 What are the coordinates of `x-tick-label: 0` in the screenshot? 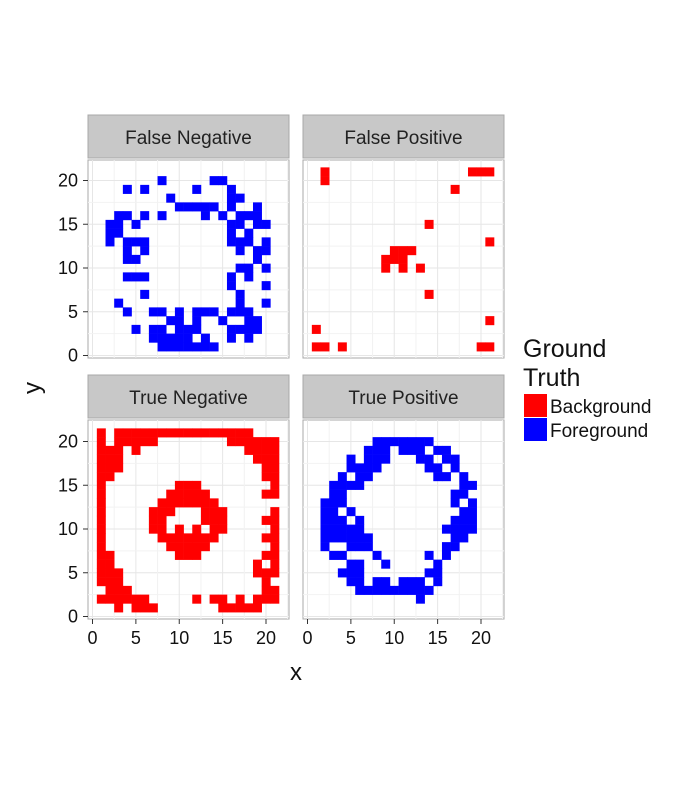 It's located at (307, 638).